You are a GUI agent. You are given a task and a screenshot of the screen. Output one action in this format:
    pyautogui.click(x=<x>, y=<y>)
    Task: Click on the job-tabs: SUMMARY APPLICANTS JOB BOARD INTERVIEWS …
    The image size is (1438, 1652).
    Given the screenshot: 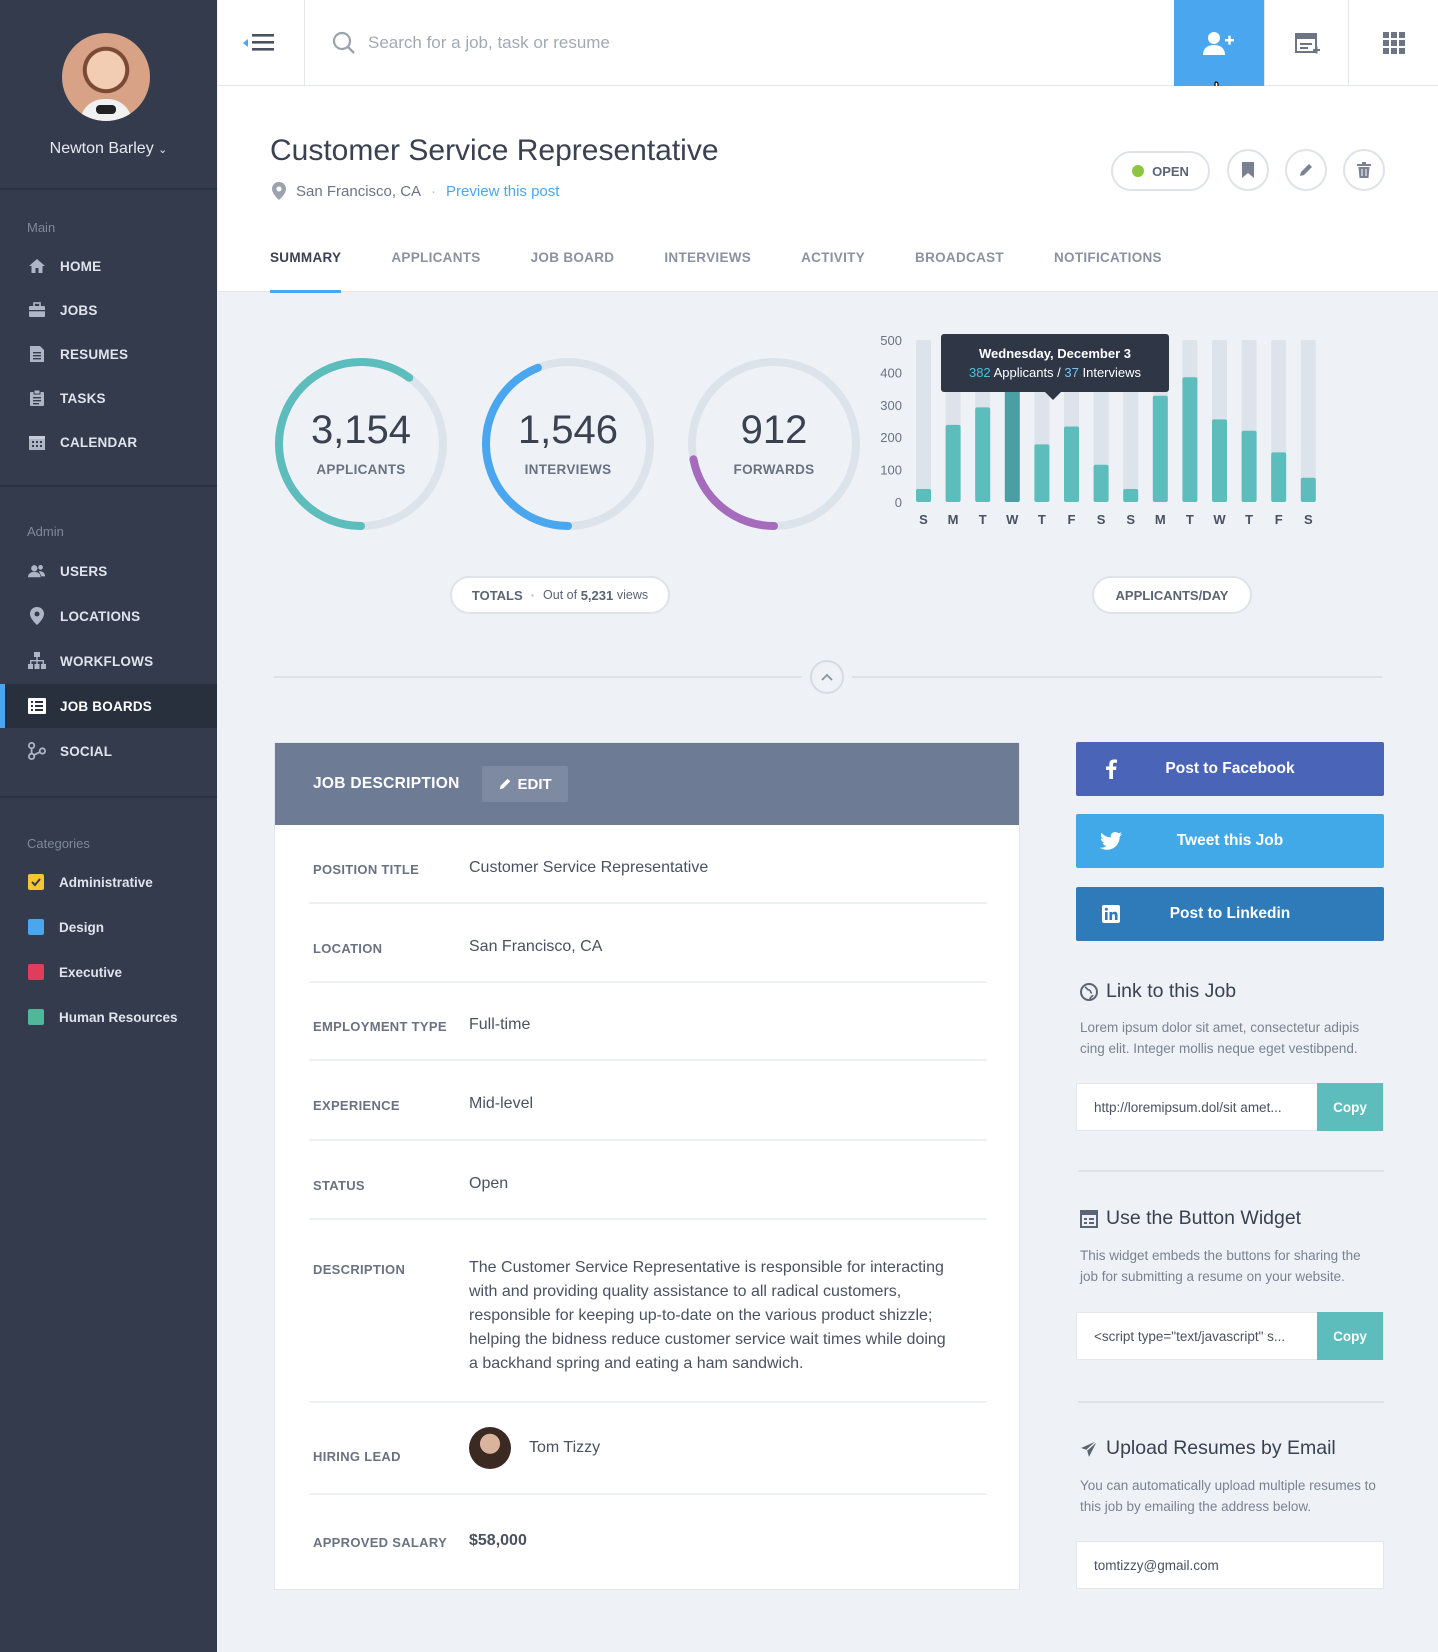 What is the action you would take?
    pyautogui.click(x=741, y=264)
    